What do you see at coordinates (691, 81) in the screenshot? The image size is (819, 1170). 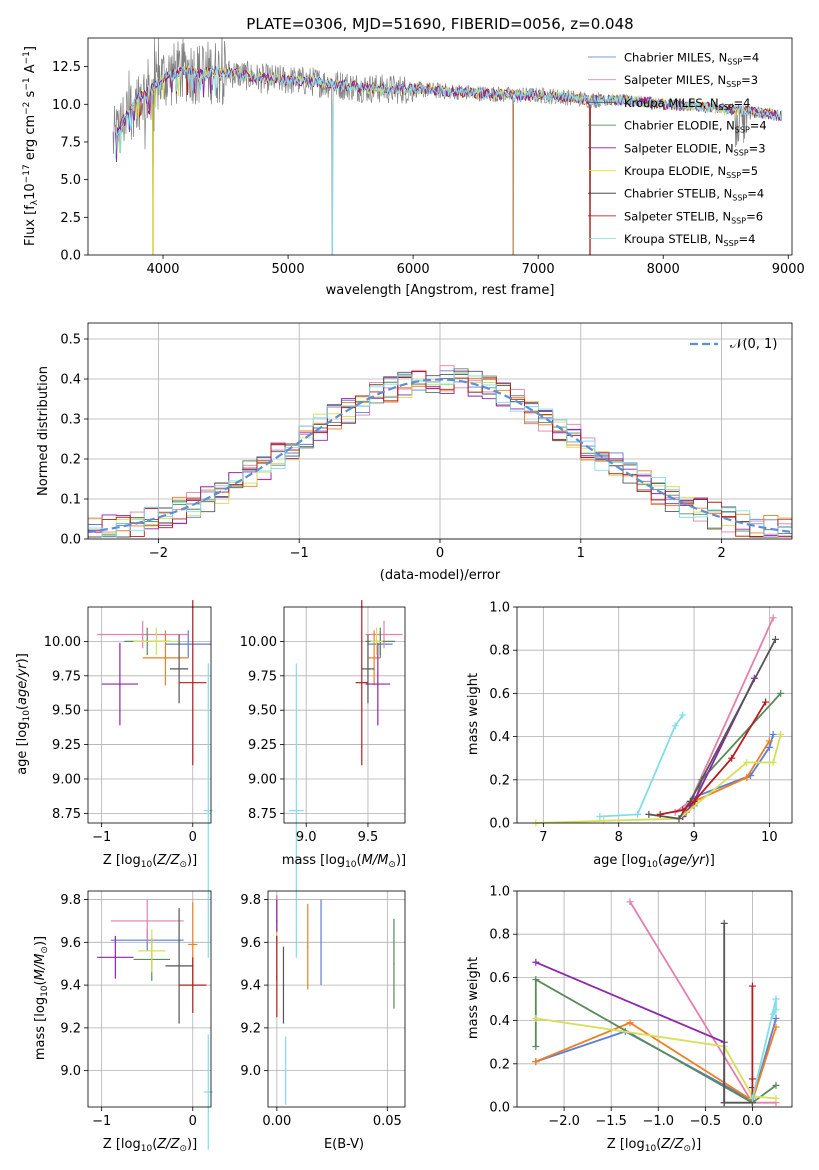 I see `legend-entry: Salpeter MILES, NSSP=3` at bounding box center [691, 81].